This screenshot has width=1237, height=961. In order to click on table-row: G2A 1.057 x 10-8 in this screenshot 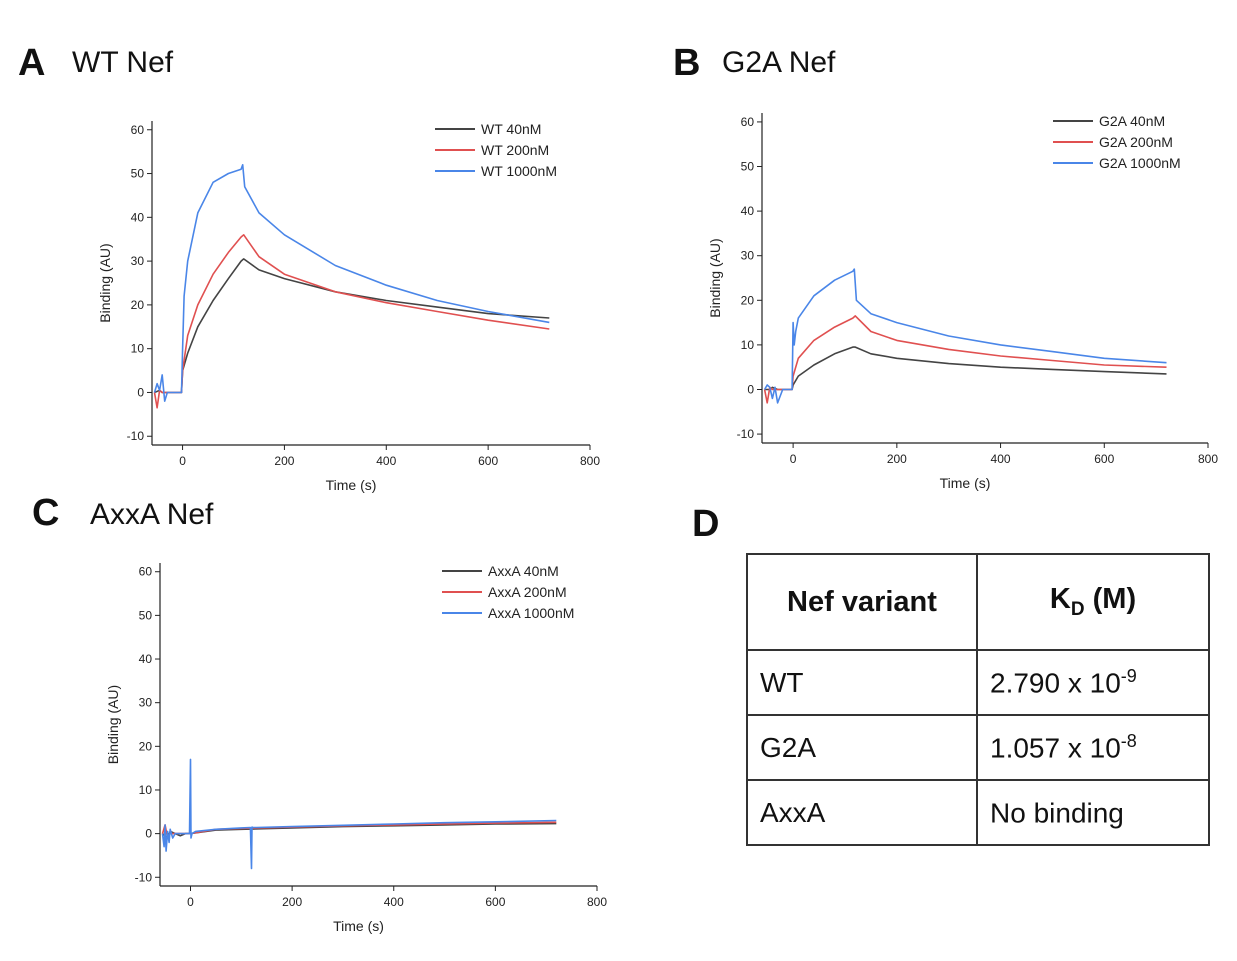, I will do `click(978, 748)`.